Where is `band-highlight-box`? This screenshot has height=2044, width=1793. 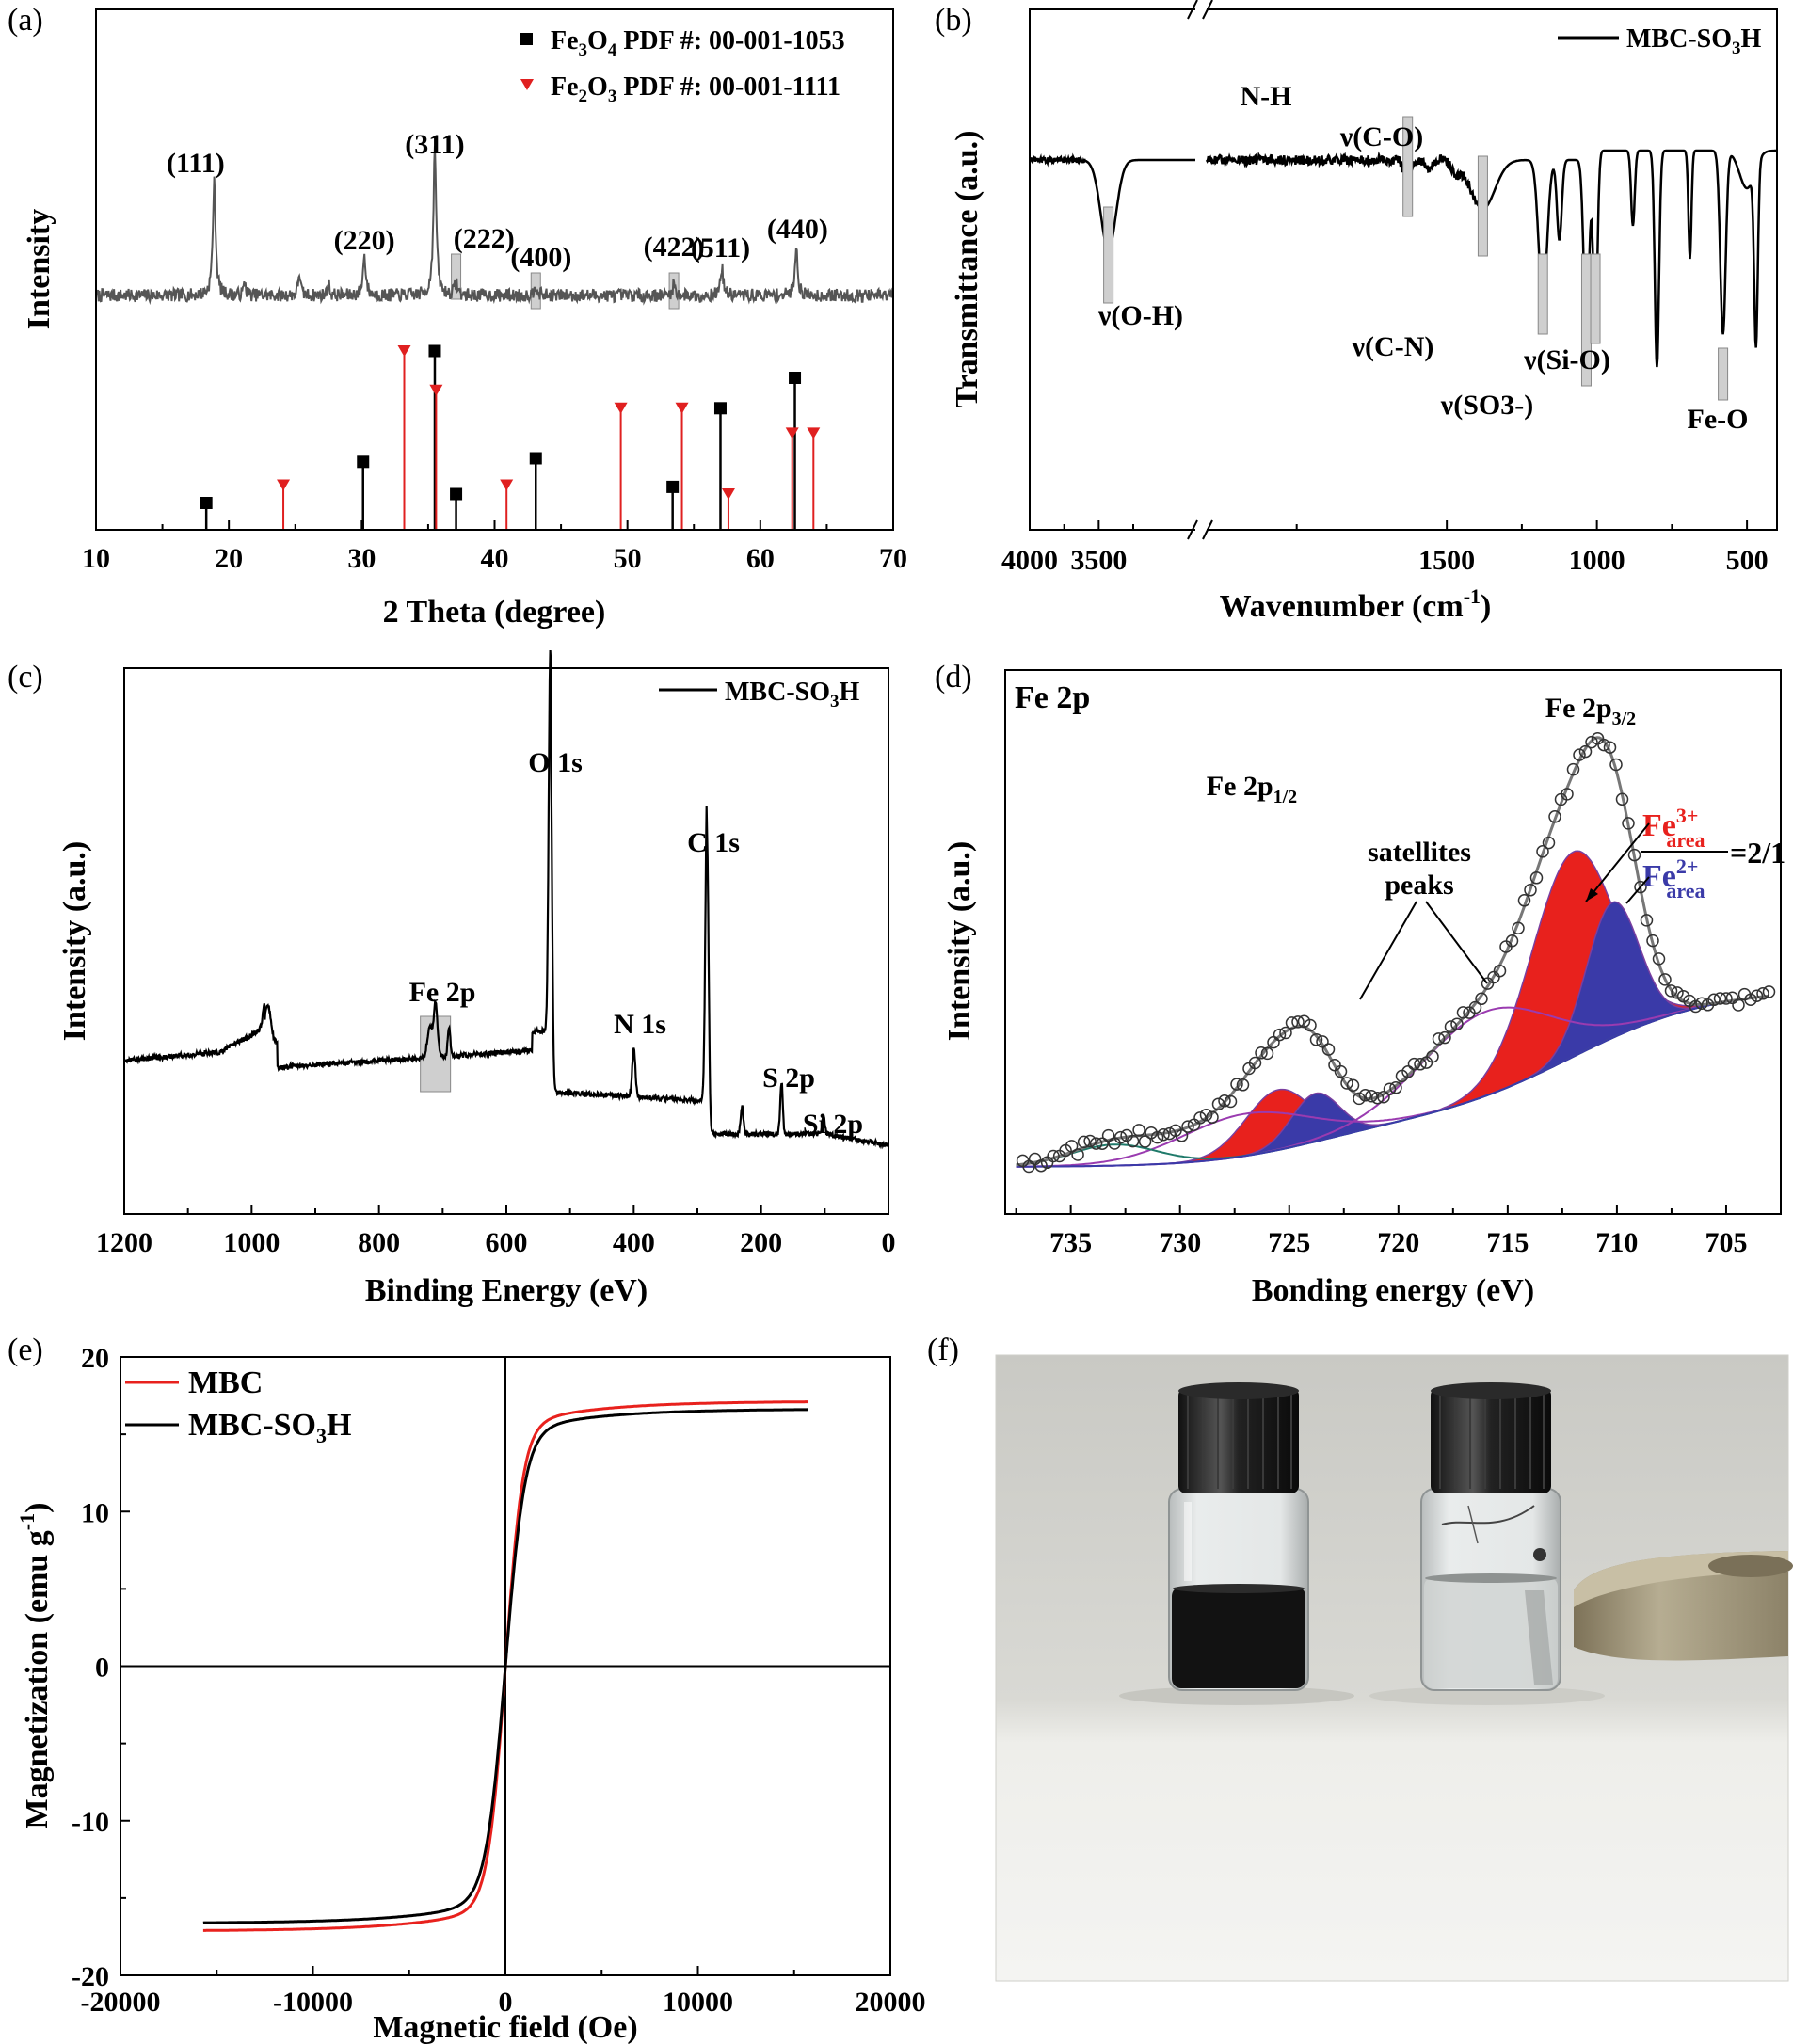 band-highlight-box is located at coordinates (1482, 206).